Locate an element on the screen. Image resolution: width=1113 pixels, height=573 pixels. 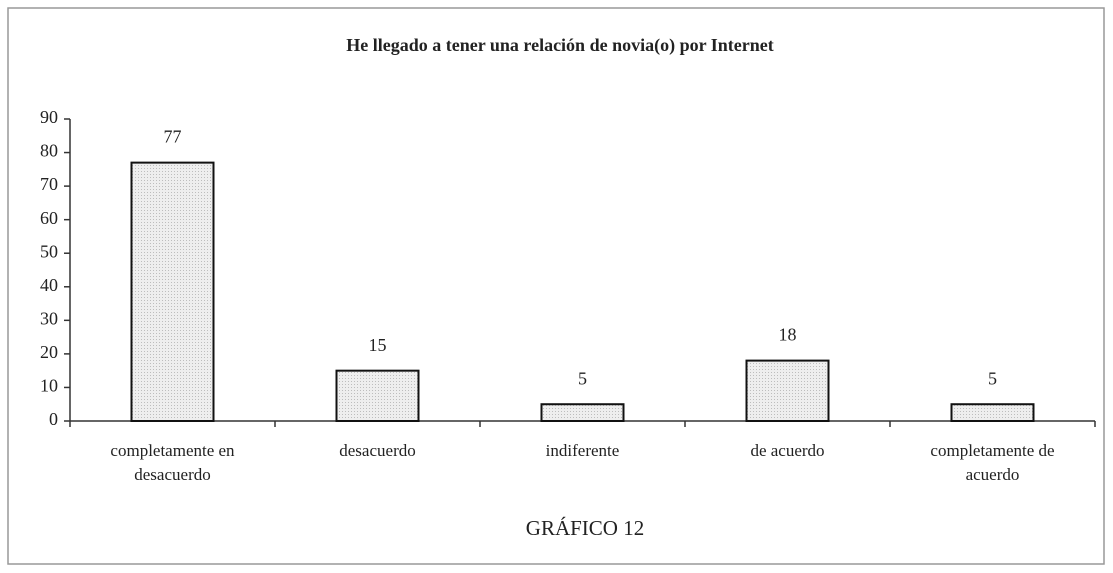
y-tick-label: 50 is located at coordinates (49, 251).